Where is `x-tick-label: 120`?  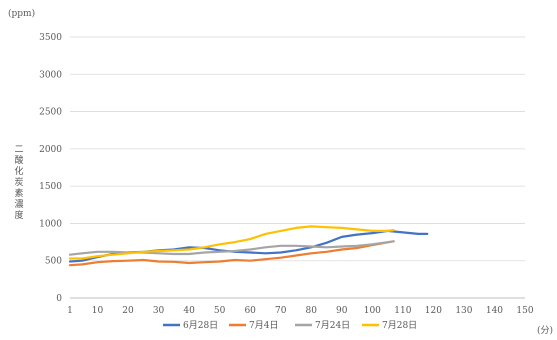 x-tick-label: 120 is located at coordinates (433, 311).